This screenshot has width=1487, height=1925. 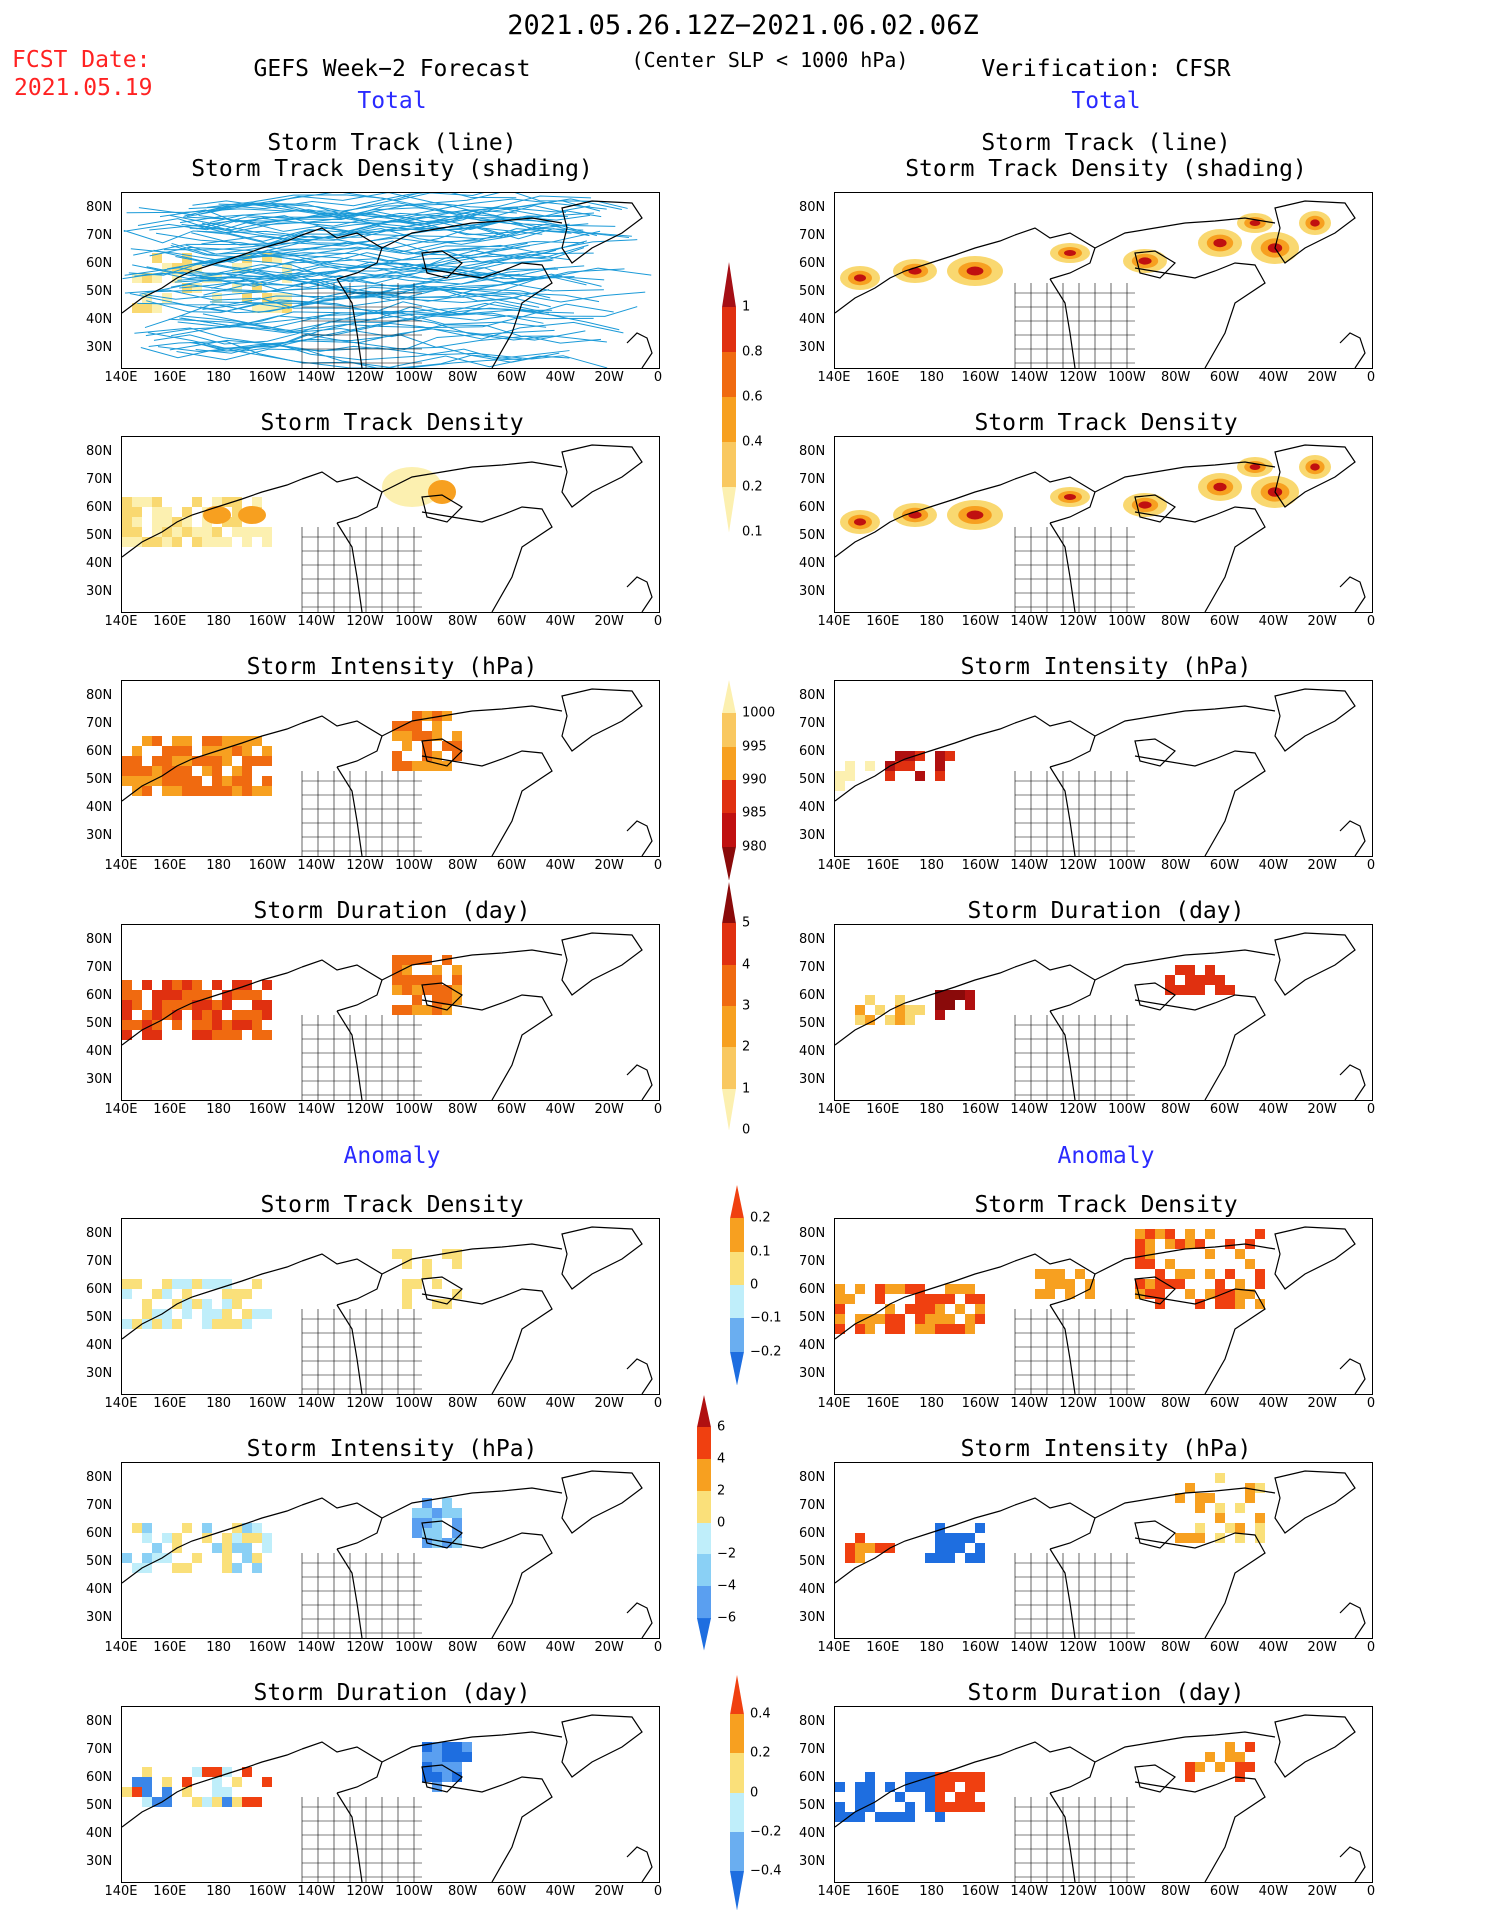 What do you see at coordinates (387, 1798) in the screenshot?
I see `map-canvas` at bounding box center [387, 1798].